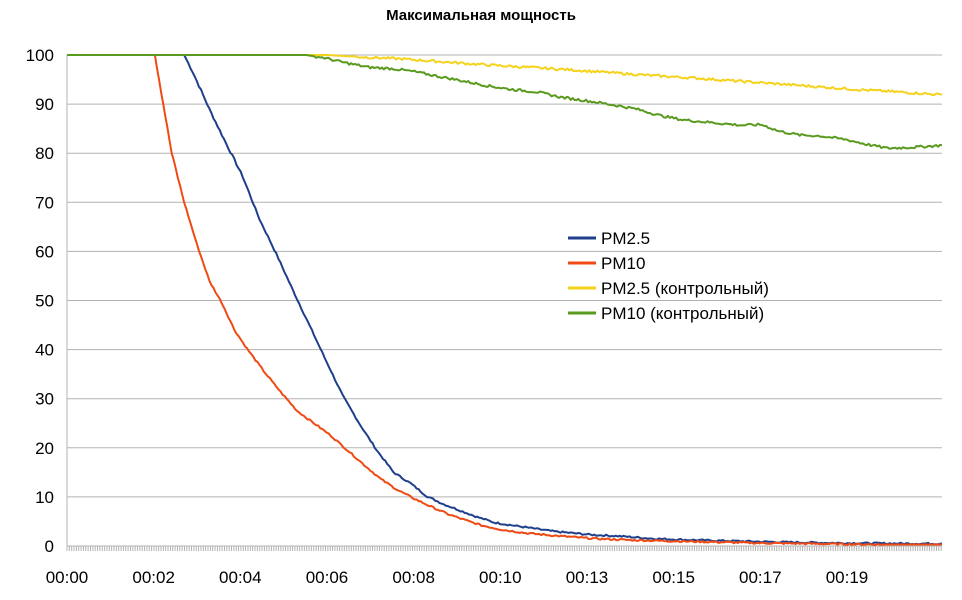 This screenshot has width=962, height=600. What do you see at coordinates (682, 313) in the screenshot?
I see `legend-label-pm10-control: PM10 (контрольный)` at bounding box center [682, 313].